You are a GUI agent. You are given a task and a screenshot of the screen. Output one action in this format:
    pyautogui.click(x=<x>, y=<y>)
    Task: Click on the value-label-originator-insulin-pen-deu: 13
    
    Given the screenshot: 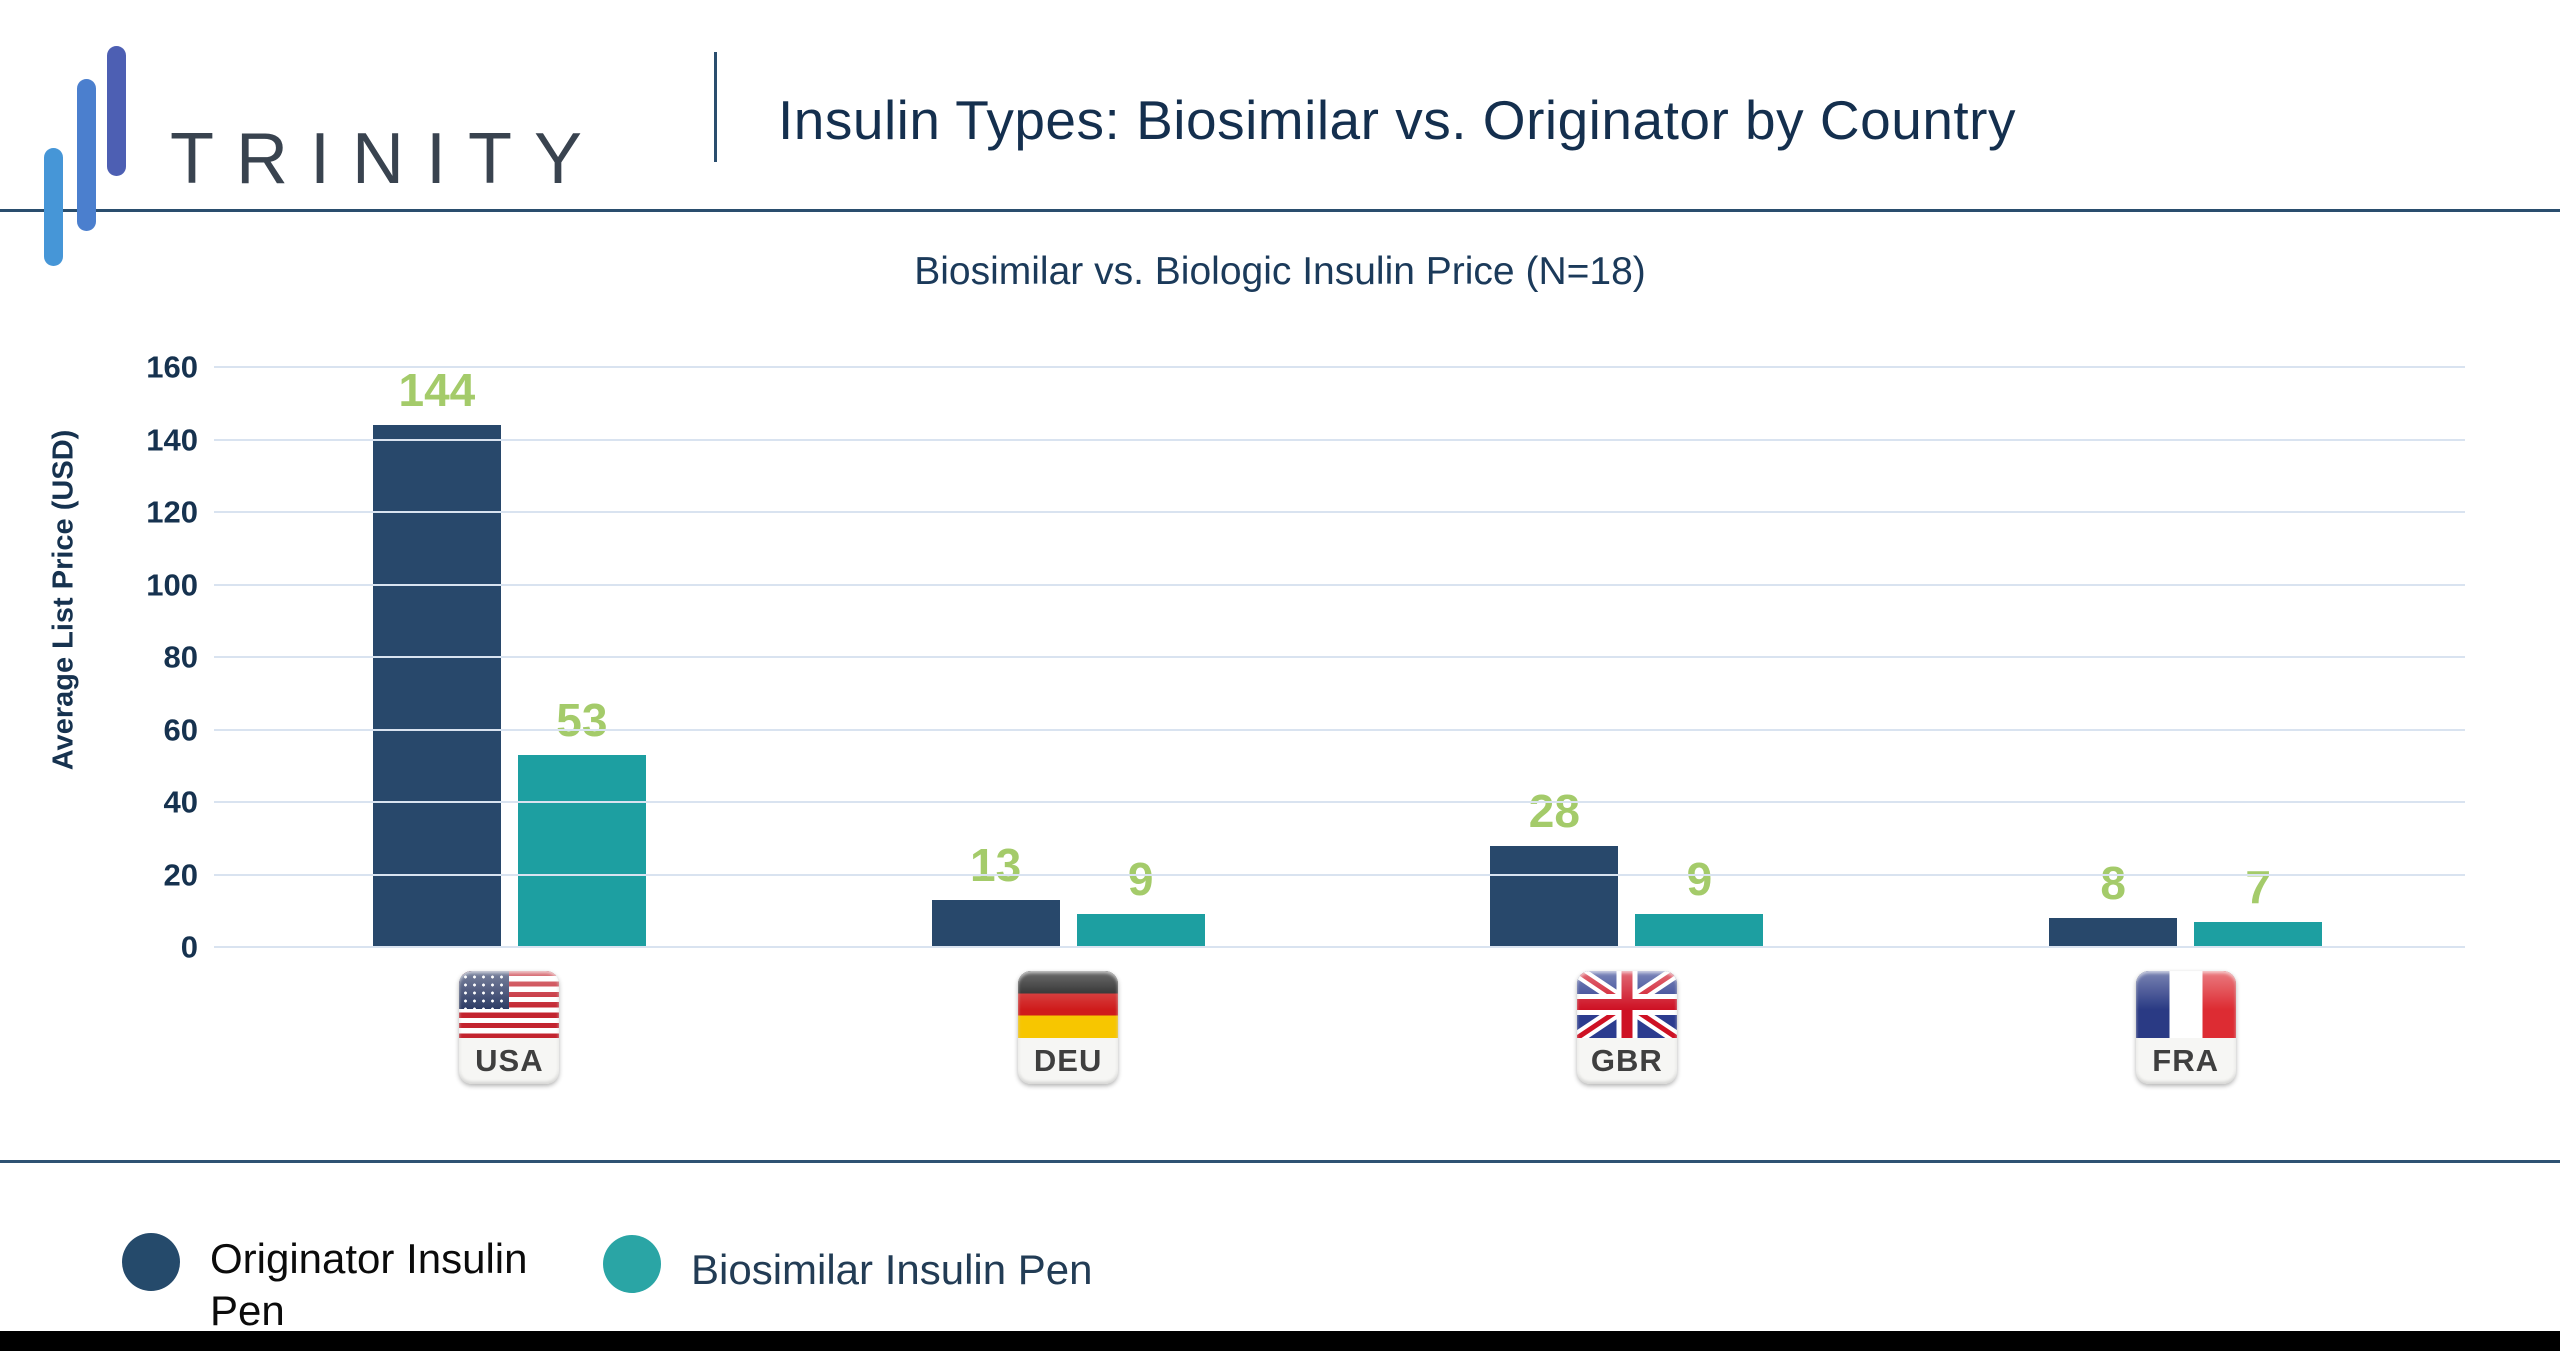 What is the action you would take?
    pyautogui.click(x=996, y=864)
    